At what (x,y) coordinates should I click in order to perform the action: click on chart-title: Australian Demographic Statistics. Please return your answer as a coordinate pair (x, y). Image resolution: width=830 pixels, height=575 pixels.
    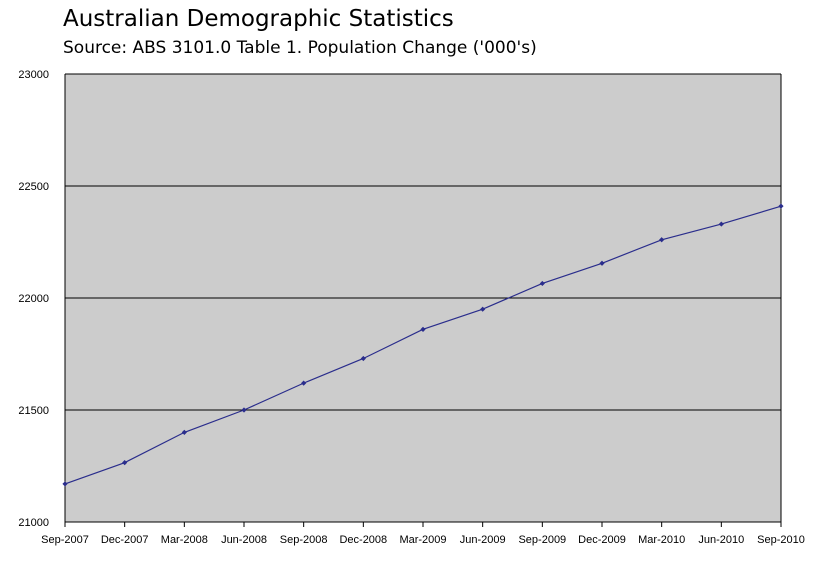
    Looking at the image, I should click on (258, 19).